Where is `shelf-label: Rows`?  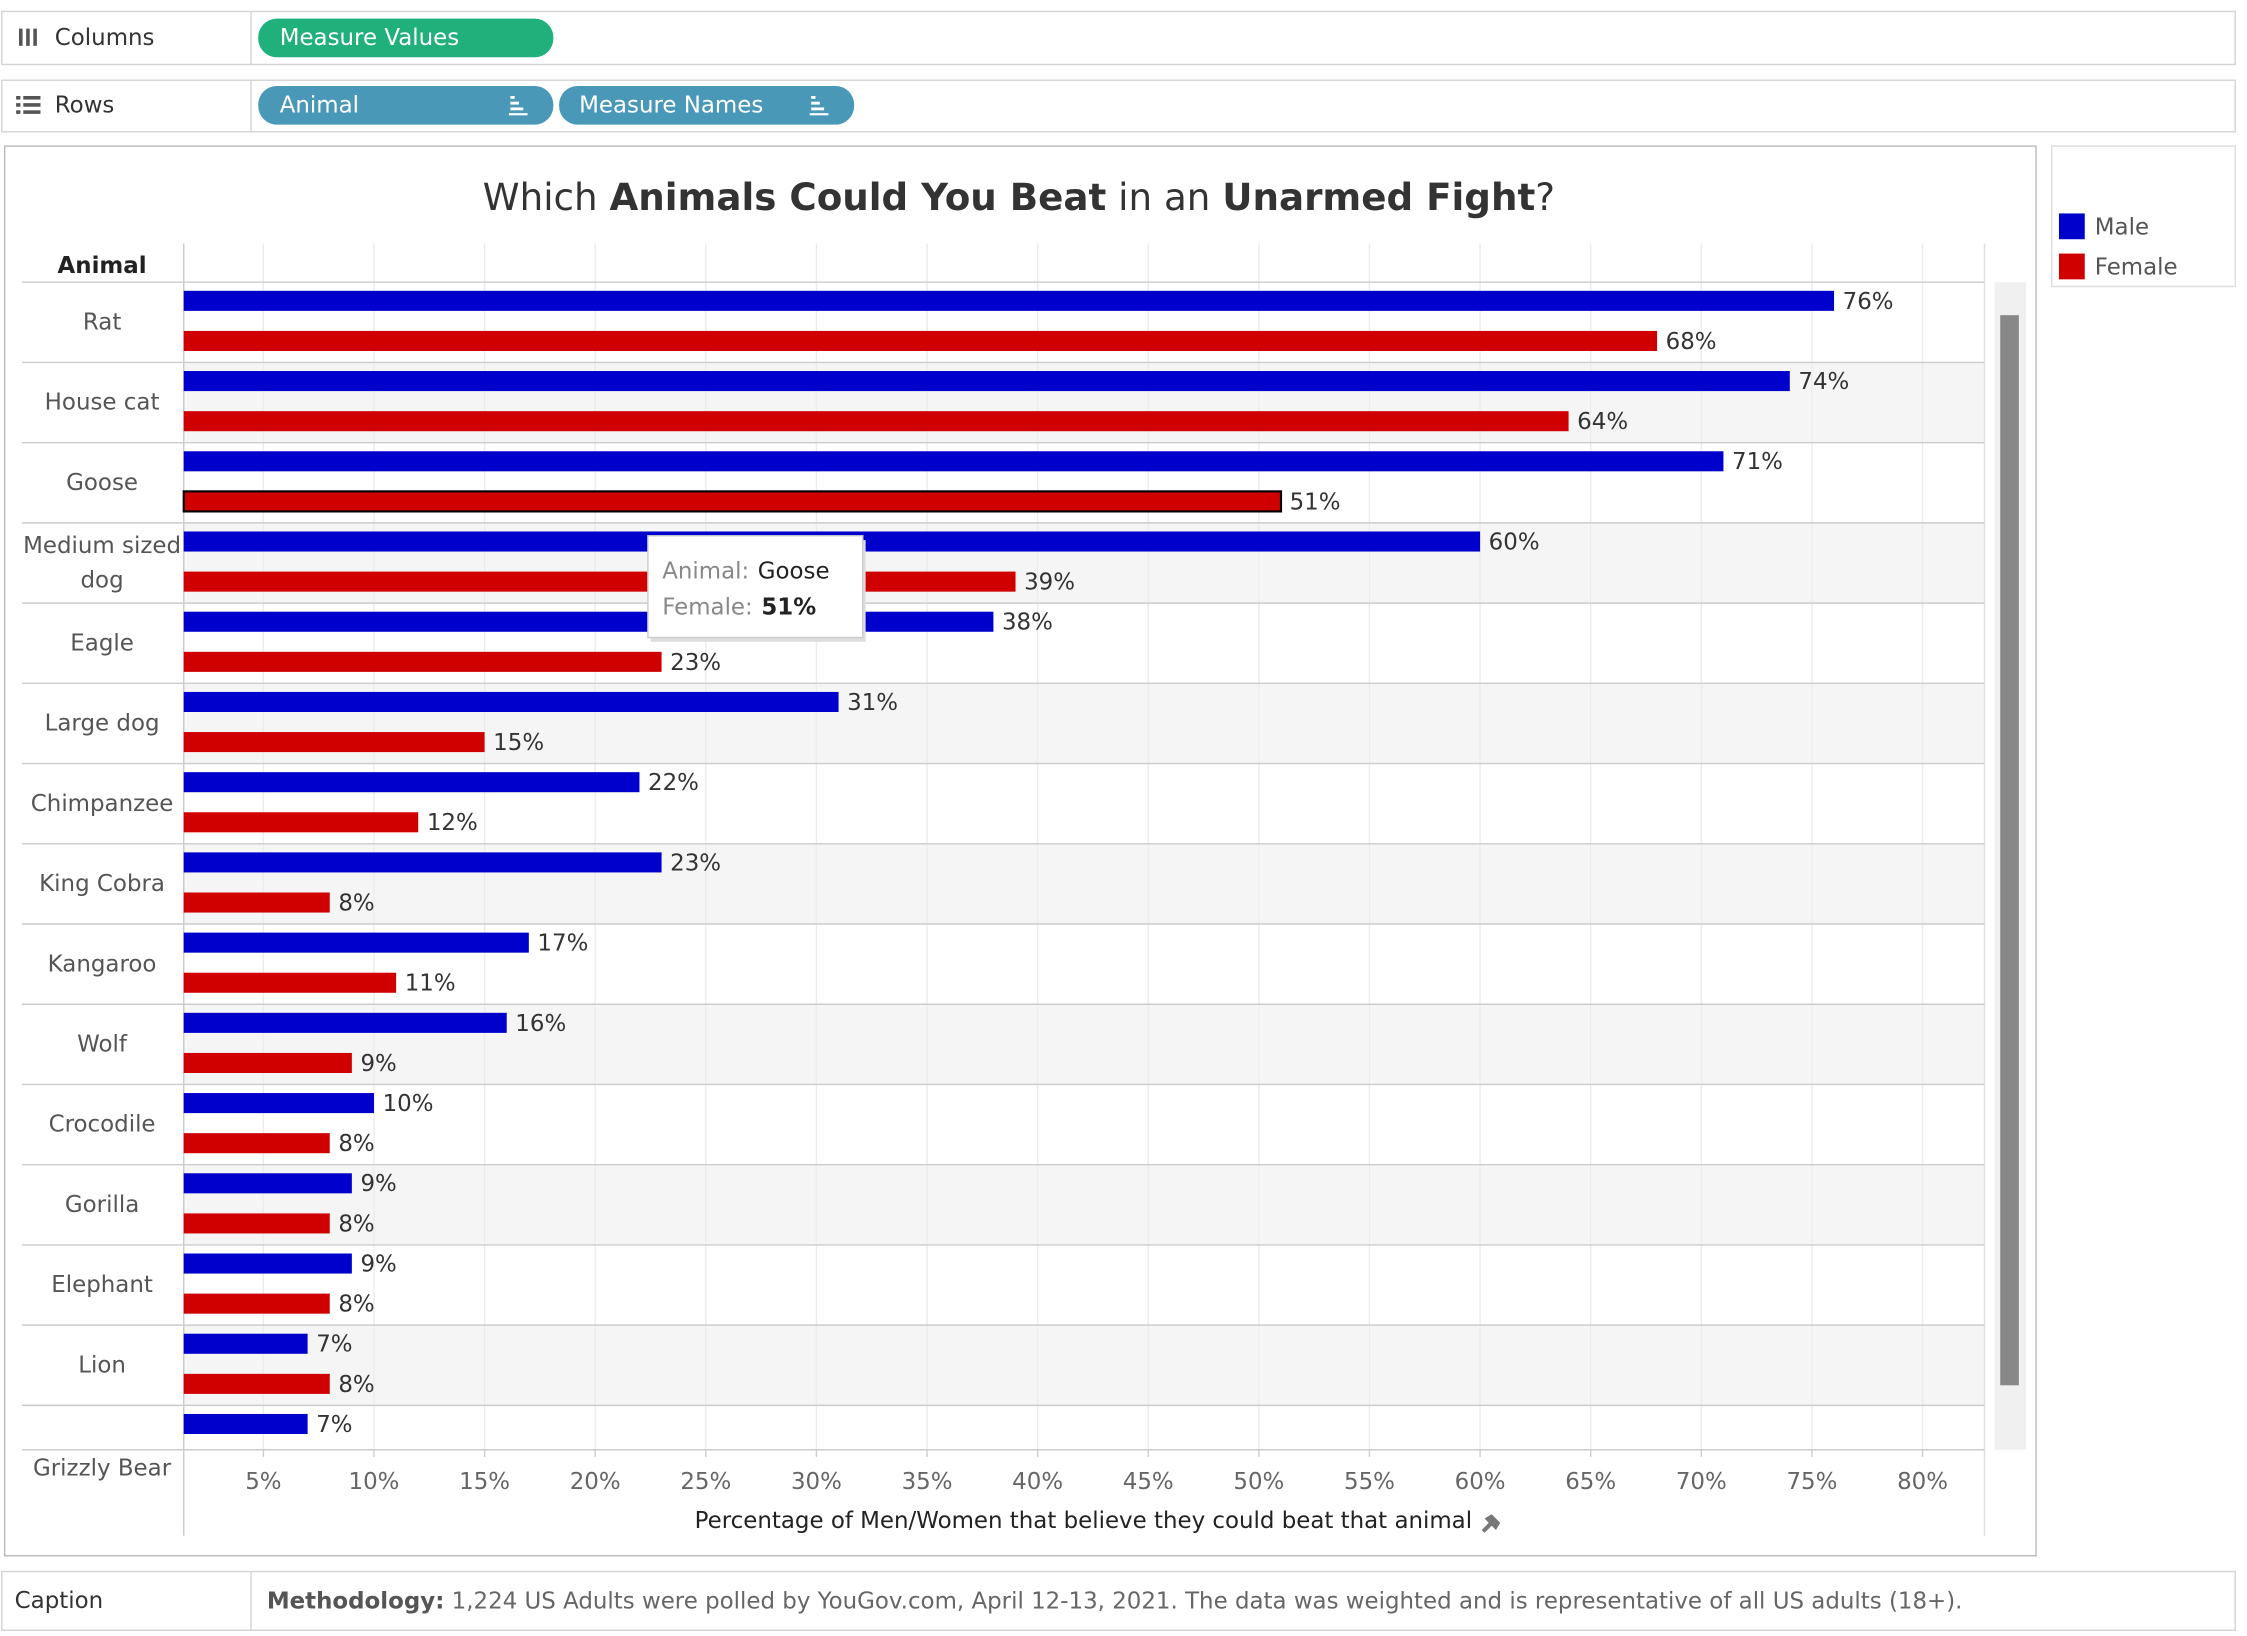
shelf-label: Rows is located at coordinates (85, 106).